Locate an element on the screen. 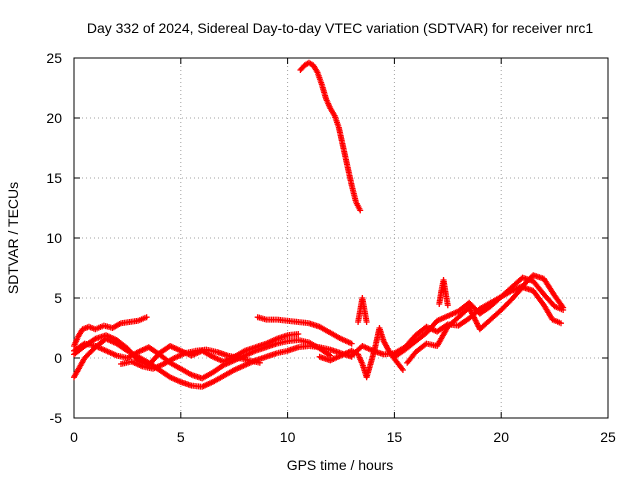 The height and width of the screenshot is (480, 640). y-tick-label: 10 is located at coordinates (54, 238).